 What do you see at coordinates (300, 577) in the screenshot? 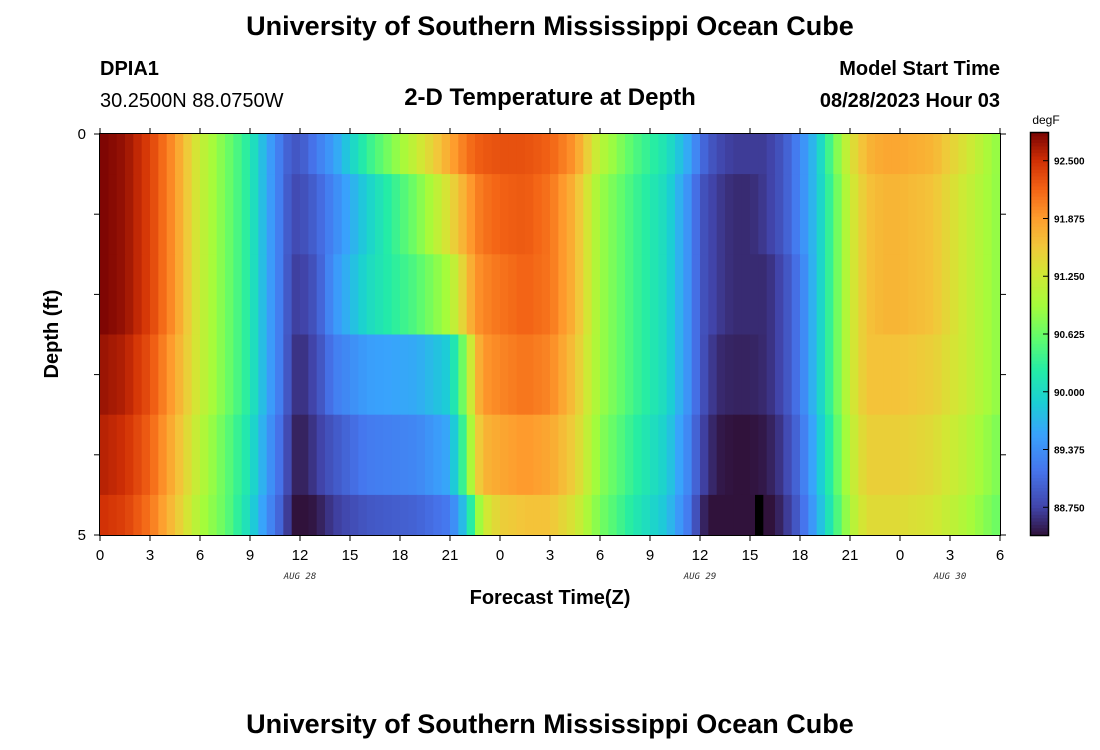
I see `date-label: AUG 28` at bounding box center [300, 577].